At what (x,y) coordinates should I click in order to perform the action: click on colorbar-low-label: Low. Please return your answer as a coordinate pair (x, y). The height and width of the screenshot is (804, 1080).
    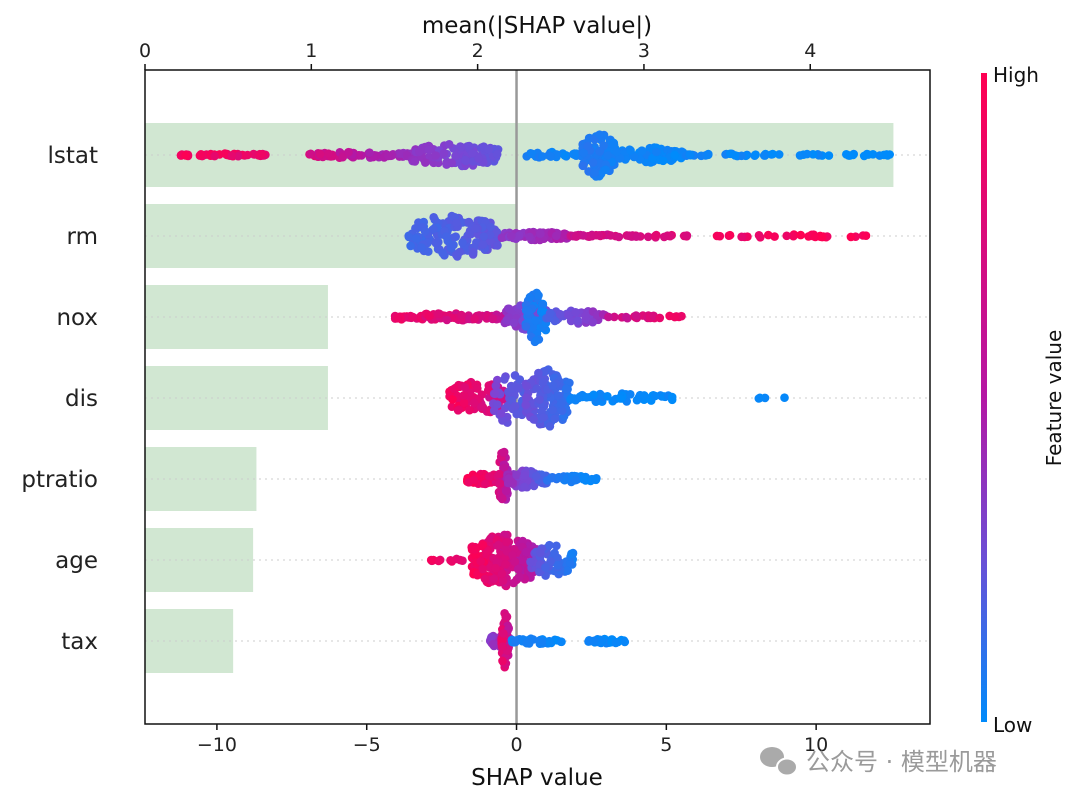
    Looking at the image, I should click on (1012, 725).